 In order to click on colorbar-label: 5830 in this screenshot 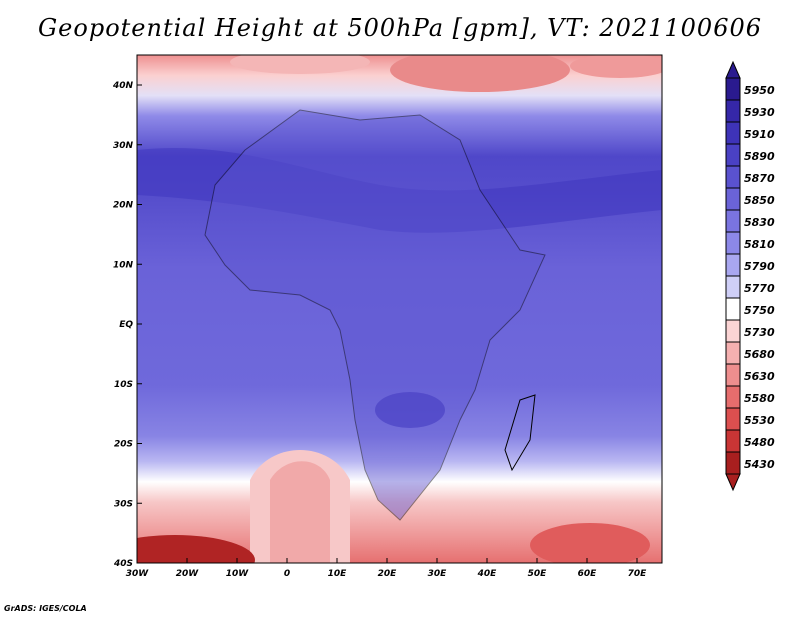, I will do `click(759, 222)`.